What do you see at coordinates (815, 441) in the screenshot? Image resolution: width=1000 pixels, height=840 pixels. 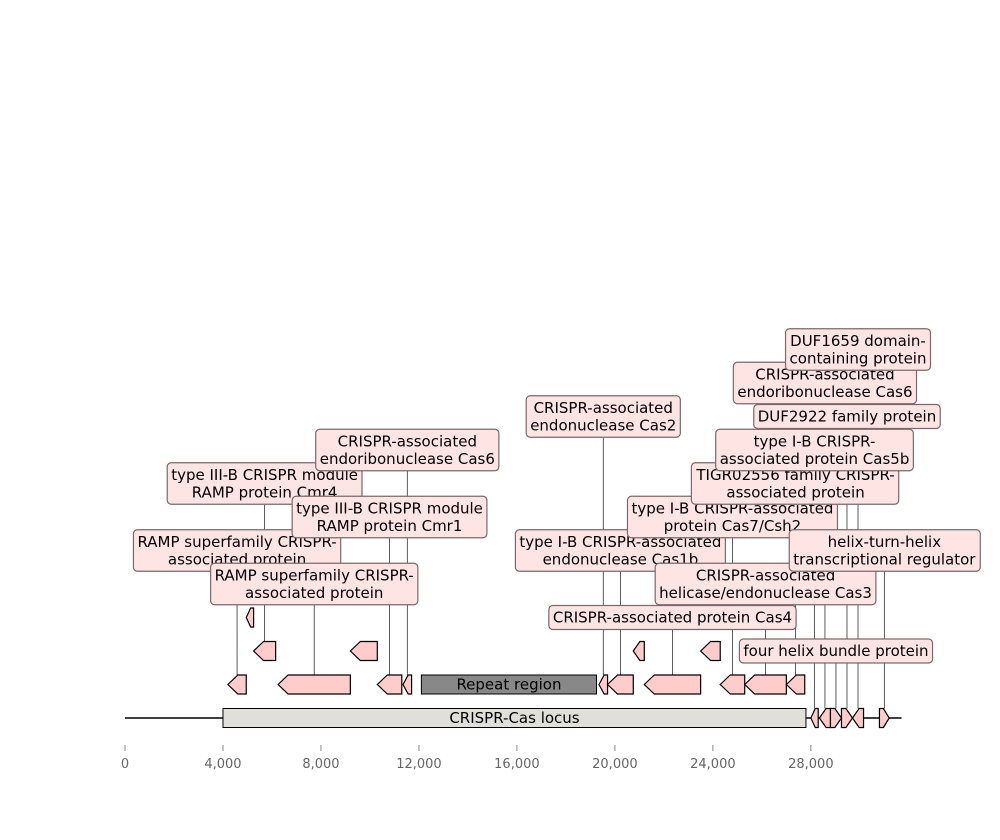 I see `gene-label-line: type I-B CRISPR-` at bounding box center [815, 441].